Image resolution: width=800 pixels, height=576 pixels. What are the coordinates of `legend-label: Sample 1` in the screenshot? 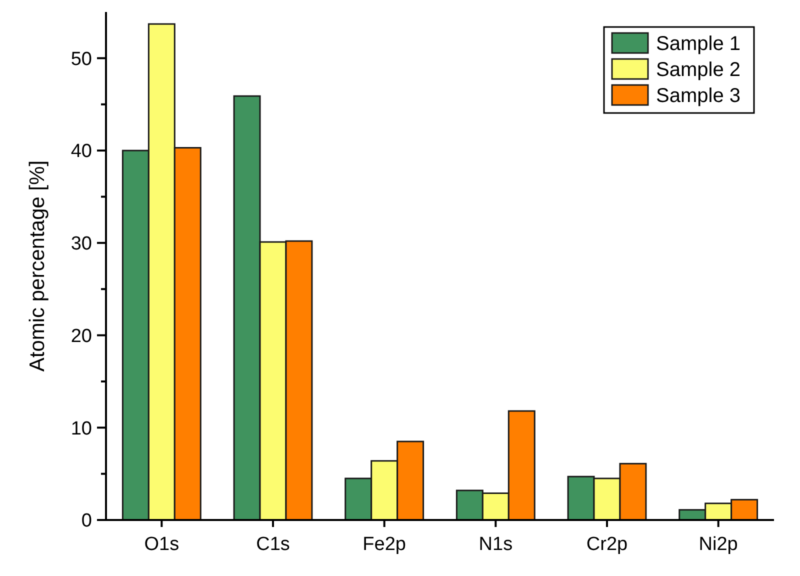 It's located at (698, 44).